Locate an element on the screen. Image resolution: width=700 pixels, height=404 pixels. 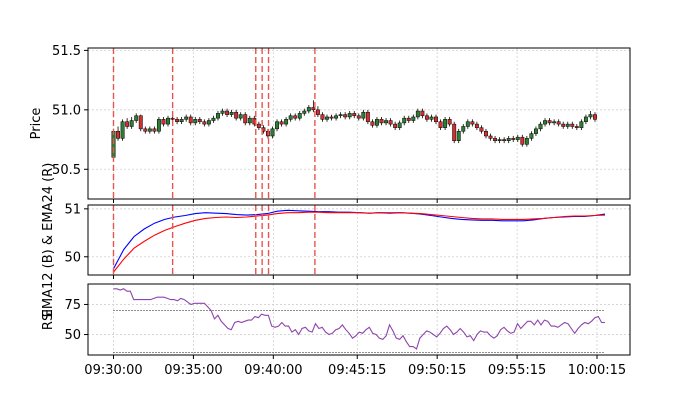
price-ytick-label-1: 51.0 is located at coordinates (66, 110).